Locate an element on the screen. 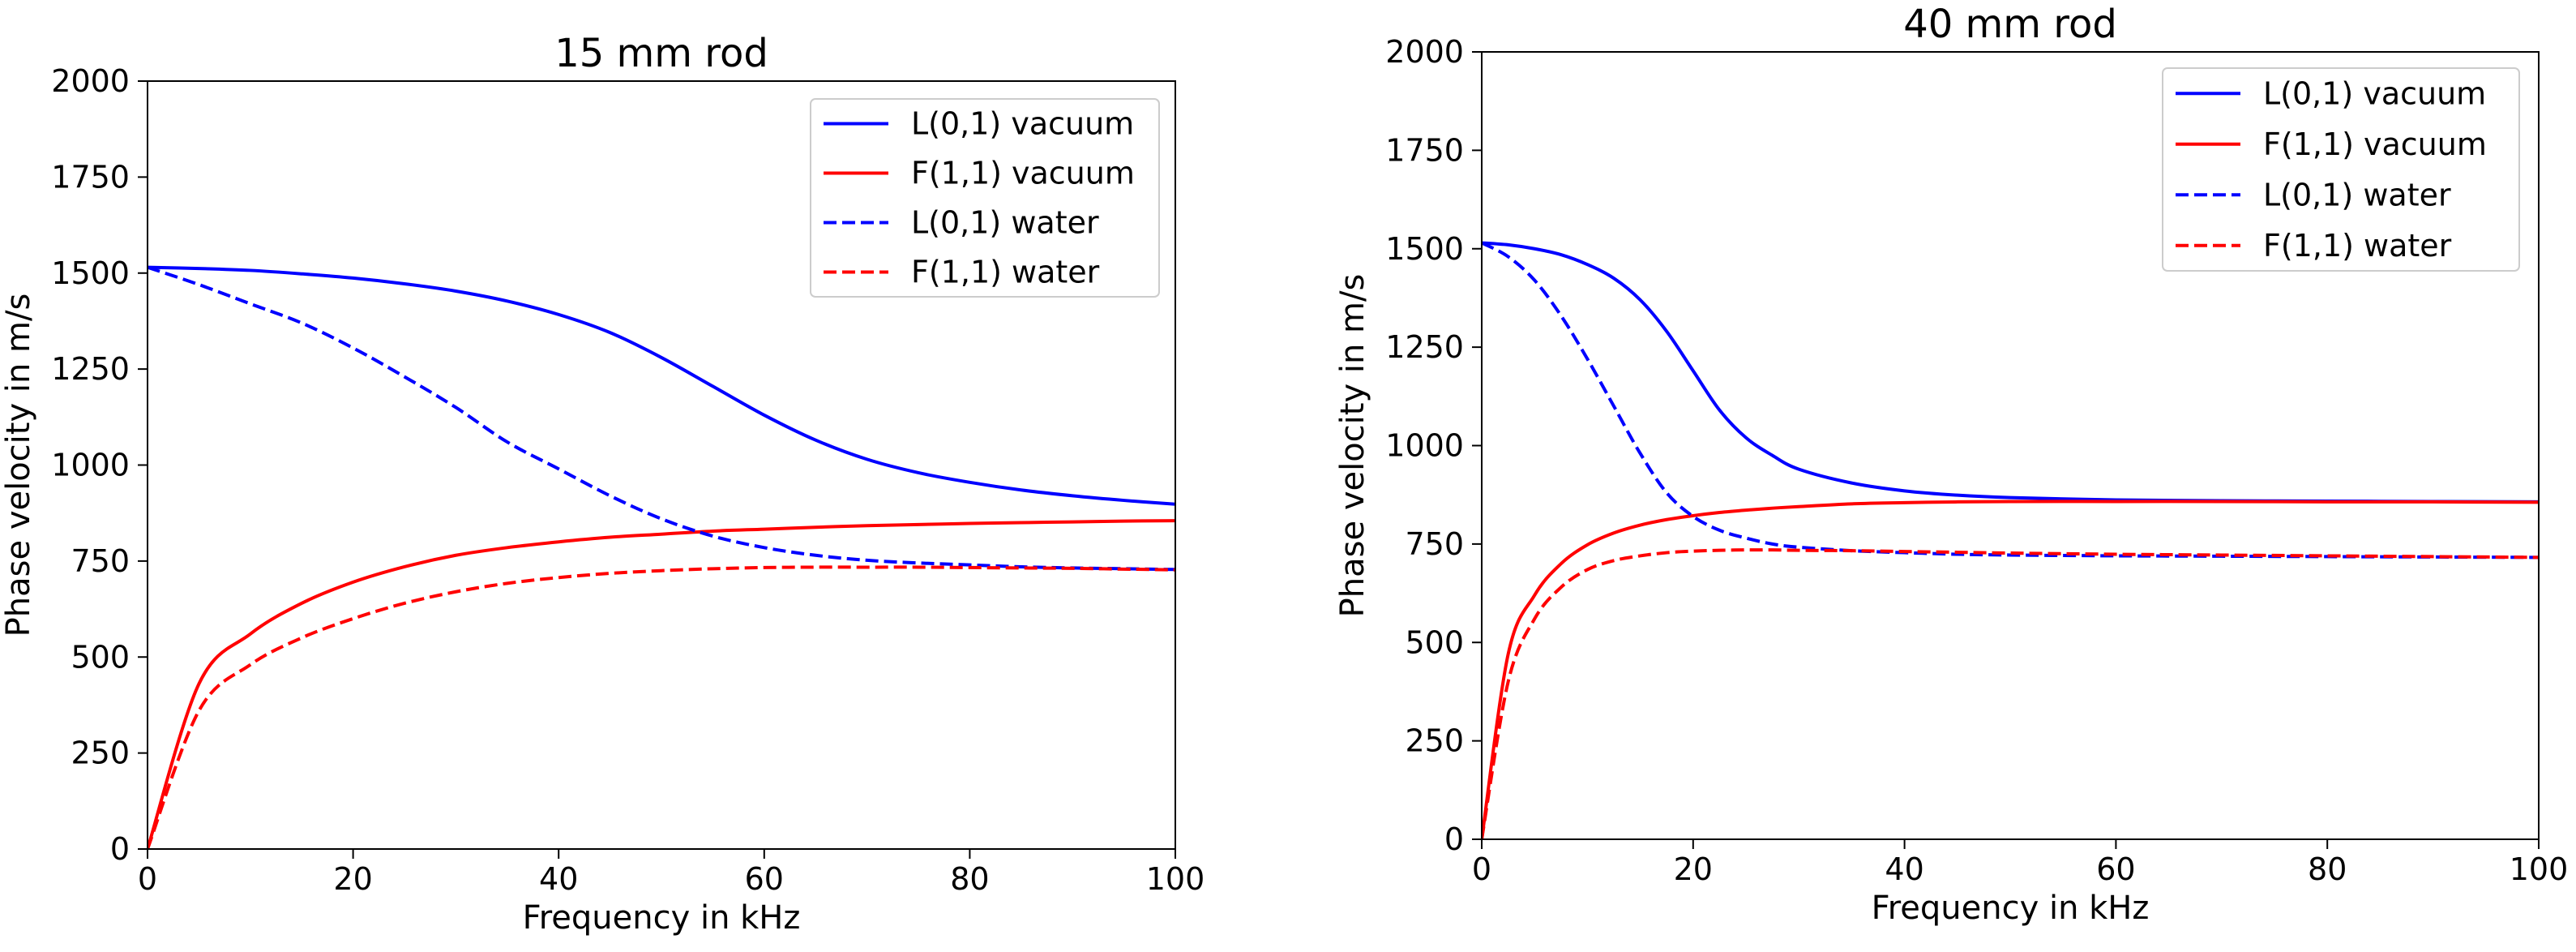 This screenshot has height=952, width=2576. chart-title: 40 mm rod is located at coordinates (2010, 24).